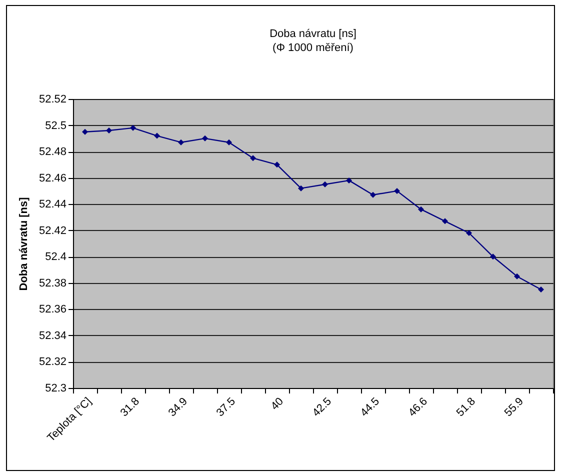 The image size is (561, 473). Describe the element at coordinates (466, 408) in the screenshot. I see `x-tick-label: 51.8` at that location.